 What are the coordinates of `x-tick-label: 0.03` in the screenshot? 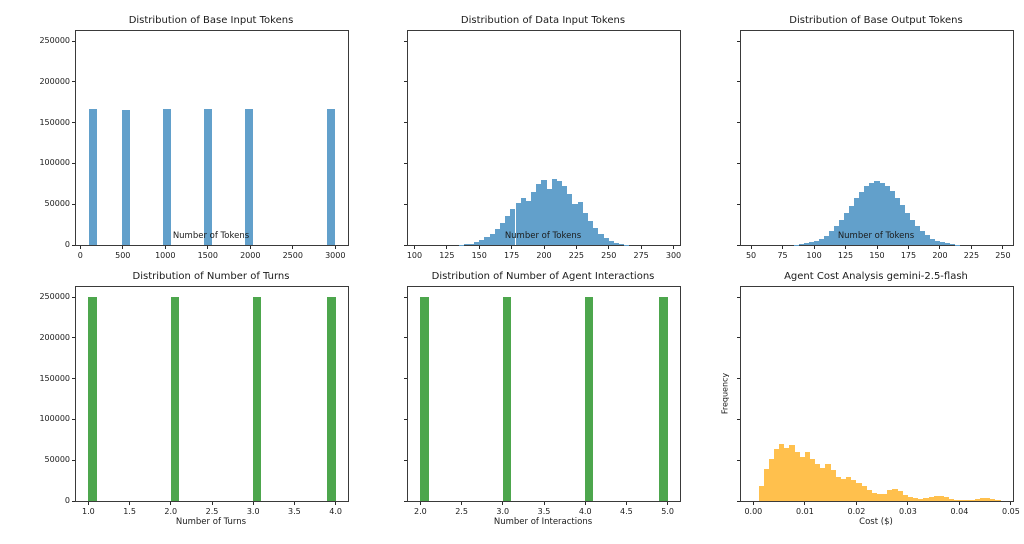 It's located at (908, 511).